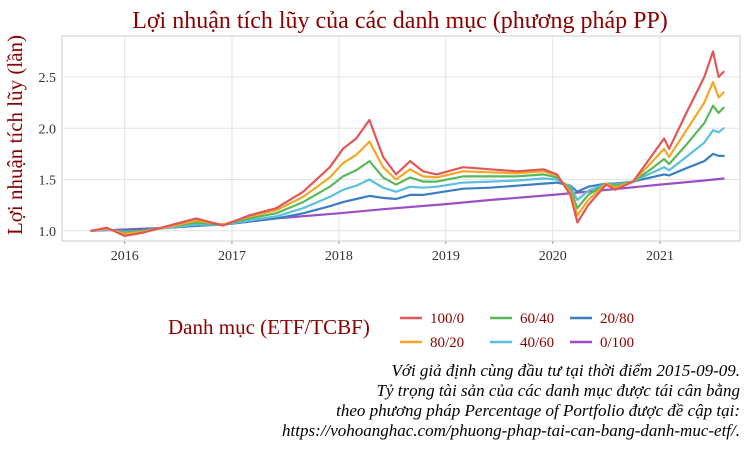 Image resolution: width=750 pixels, height=450 pixels. What do you see at coordinates (447, 319) in the screenshot?
I see `legend-label: 100/0` at bounding box center [447, 319].